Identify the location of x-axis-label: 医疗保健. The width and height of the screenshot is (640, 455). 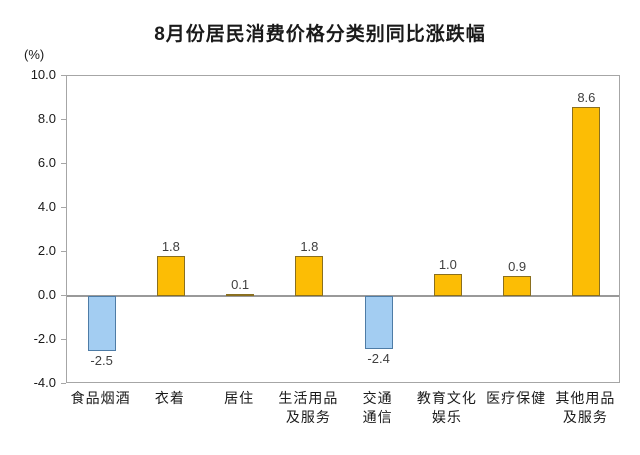
(516, 398).